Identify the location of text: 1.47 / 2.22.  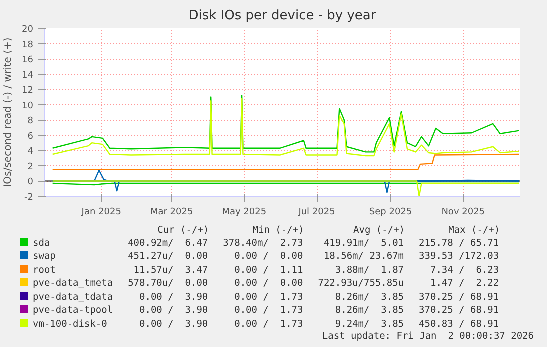
(464, 283).